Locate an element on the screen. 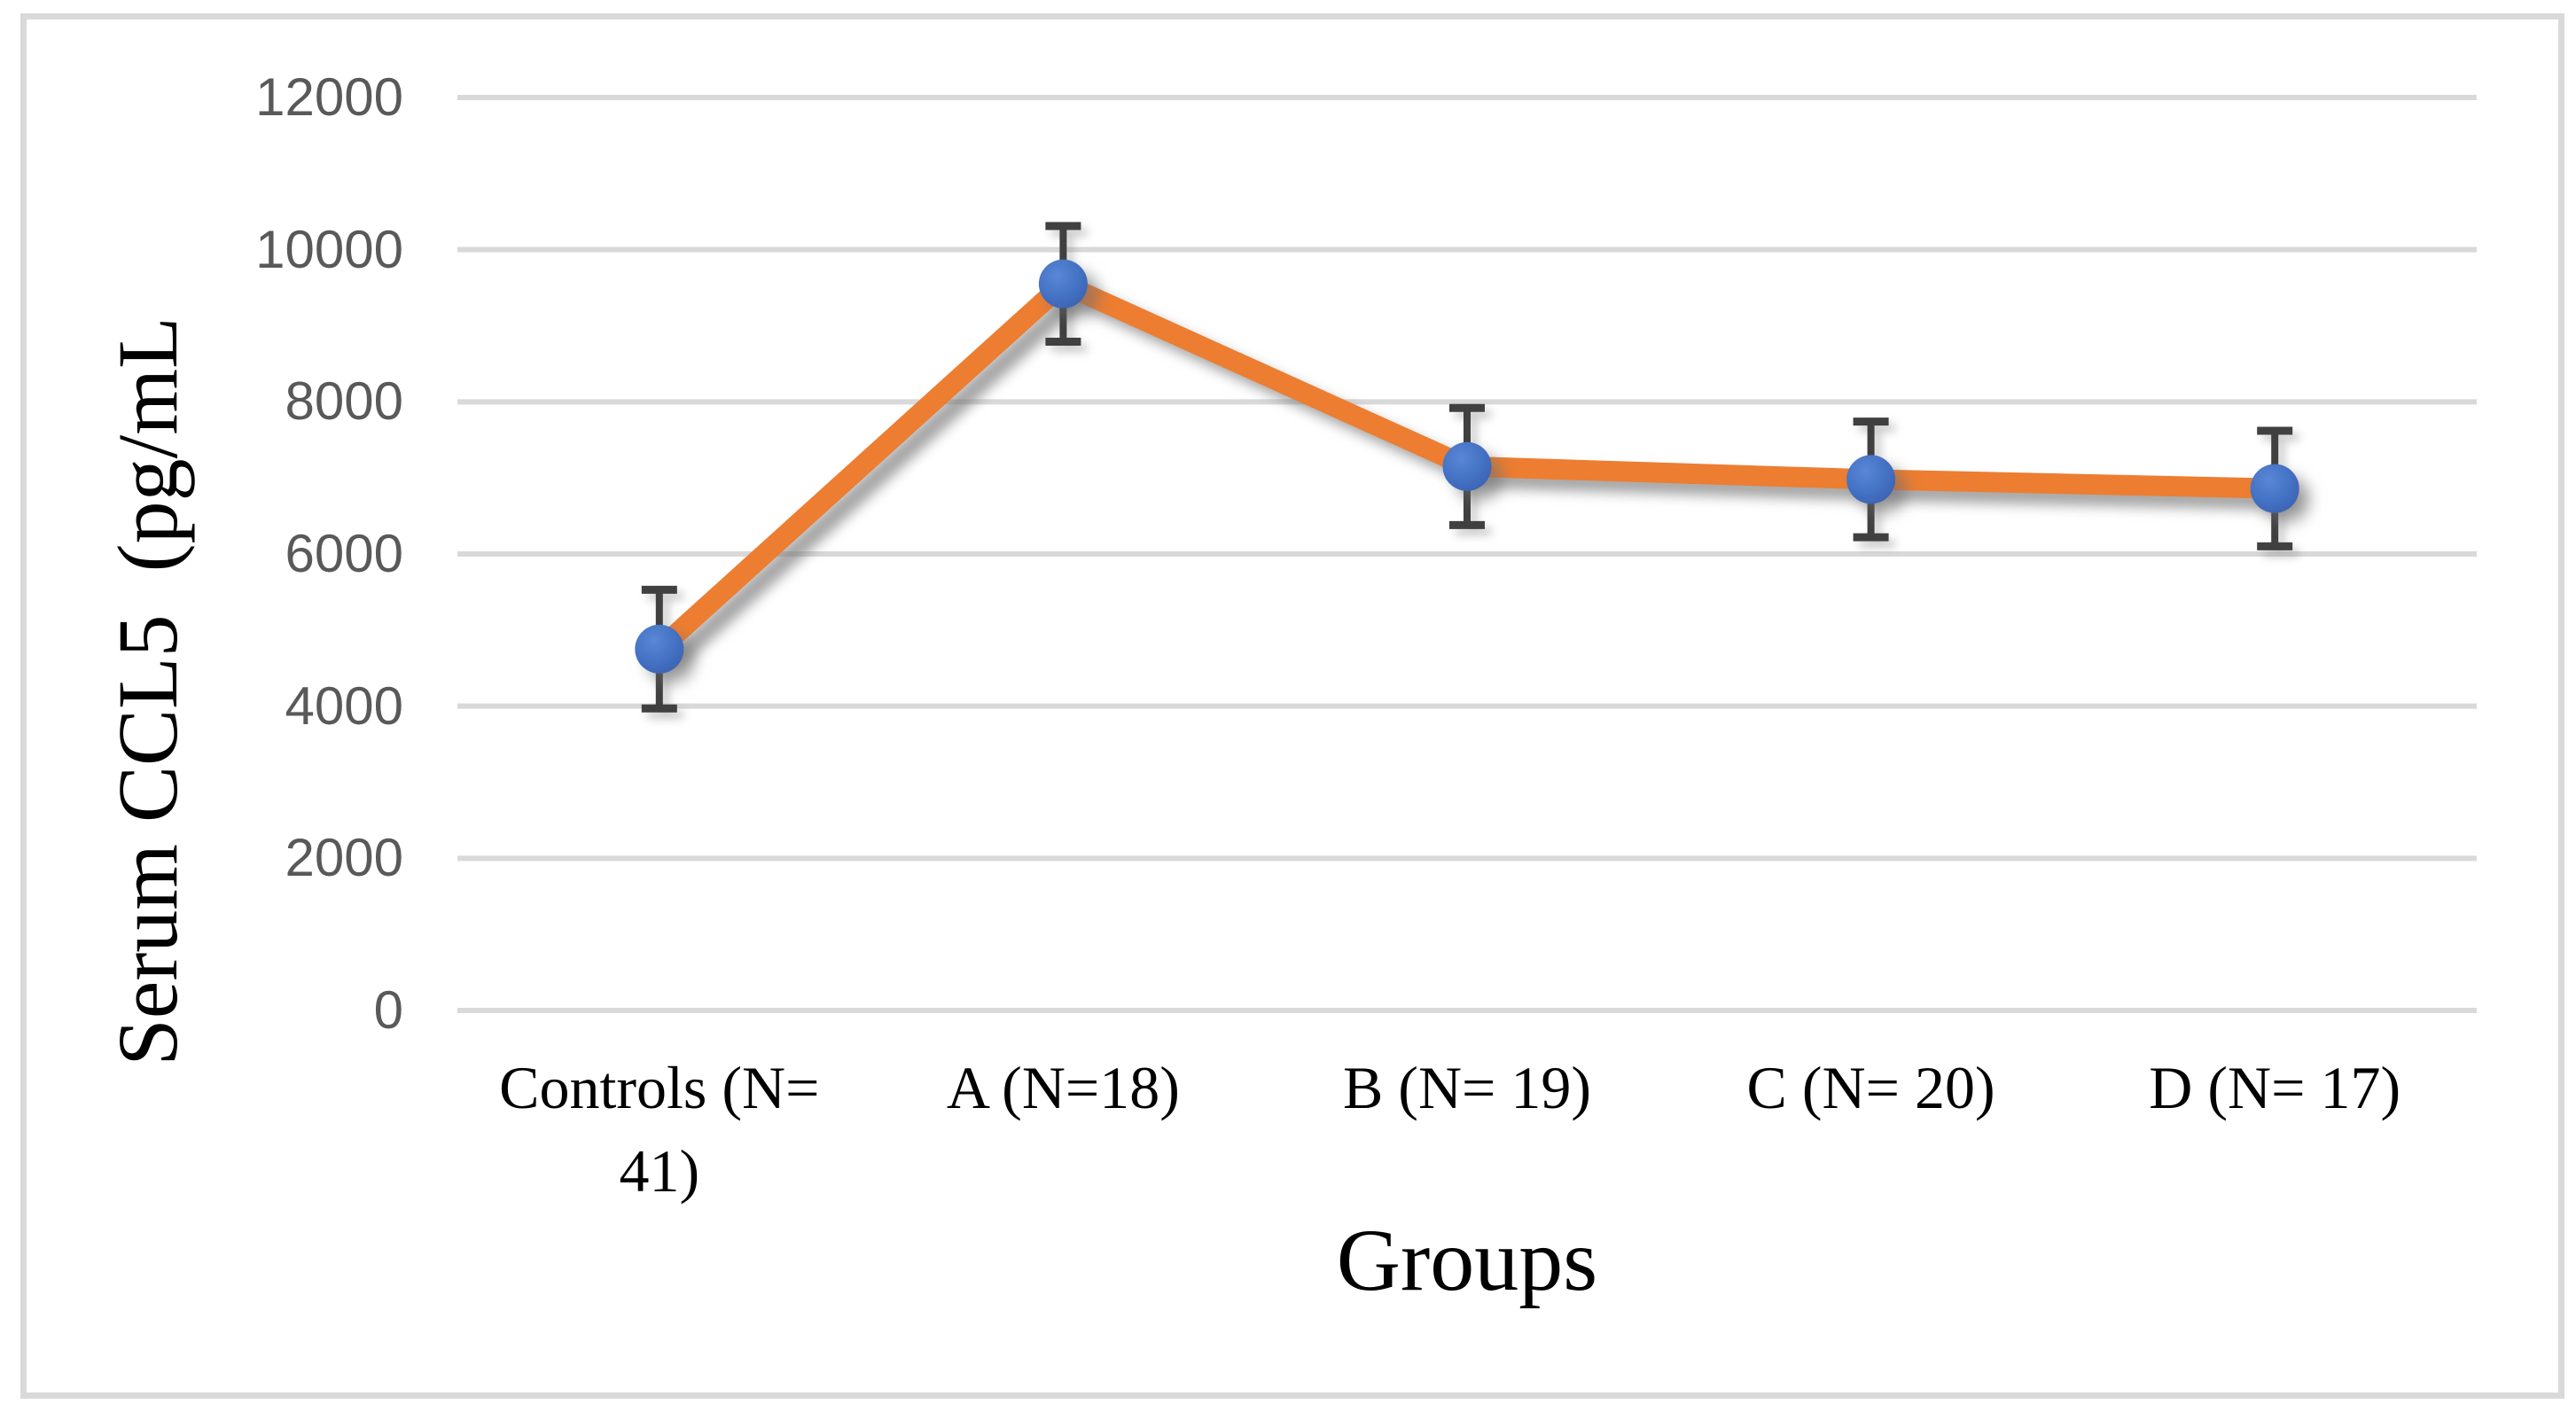 Image resolution: width=2576 pixels, height=1412 pixels. x-category-label: B (N= 19) is located at coordinates (1467, 1087).